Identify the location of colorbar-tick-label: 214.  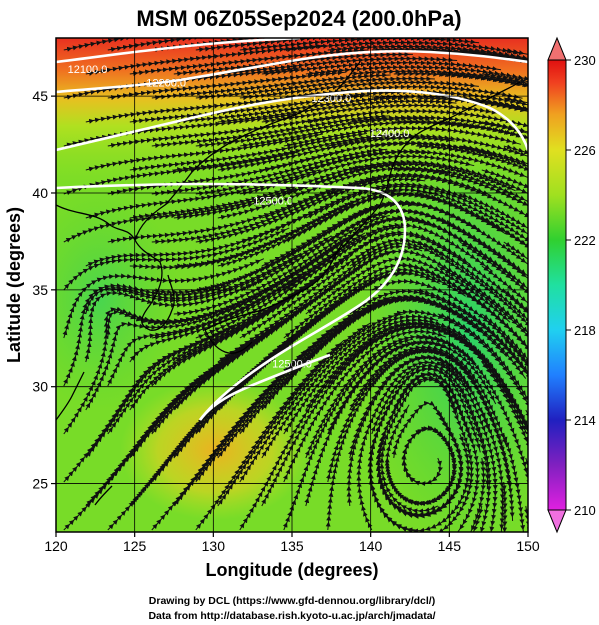
(585, 420).